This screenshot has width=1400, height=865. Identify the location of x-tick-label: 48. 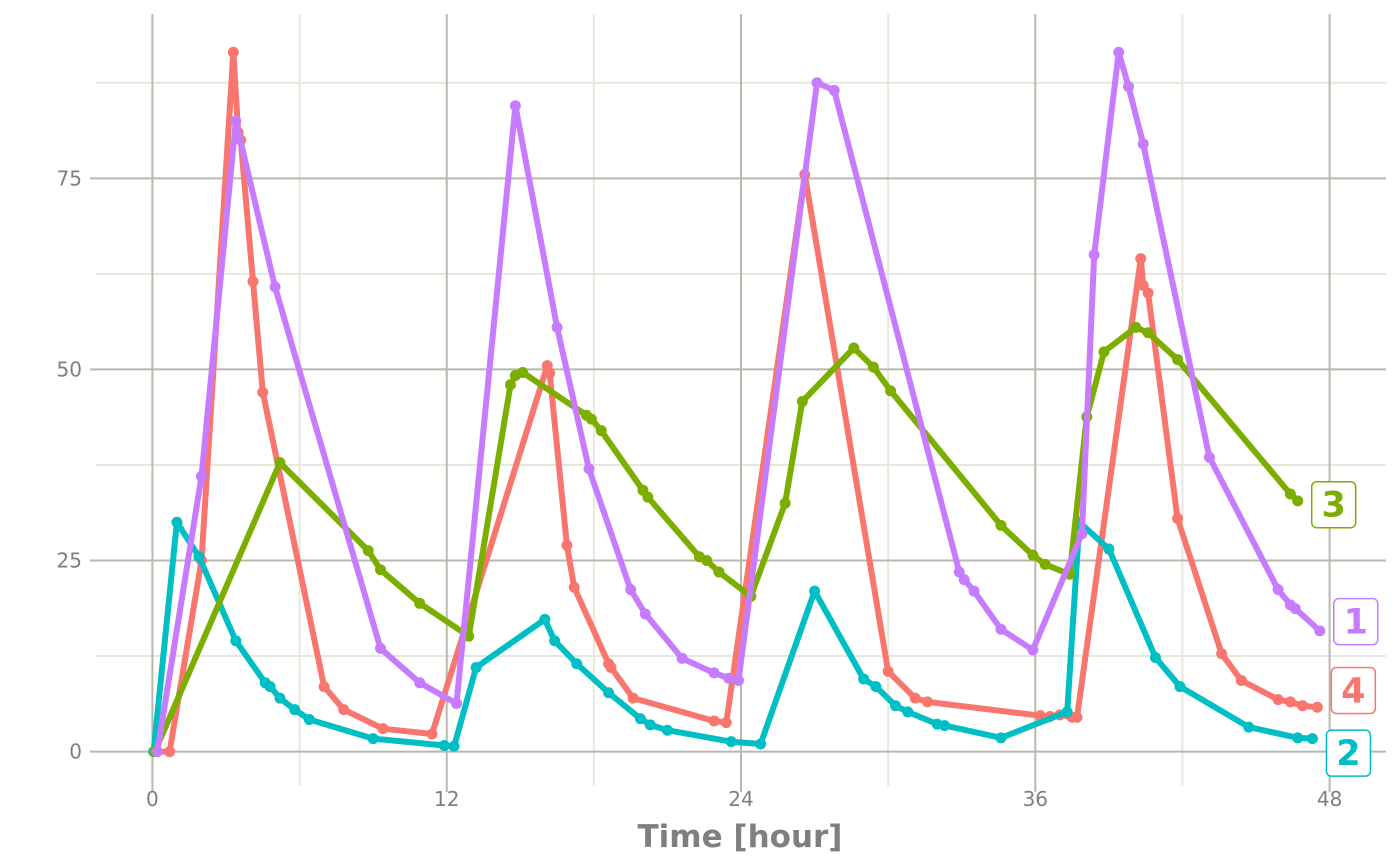
(1329, 799).